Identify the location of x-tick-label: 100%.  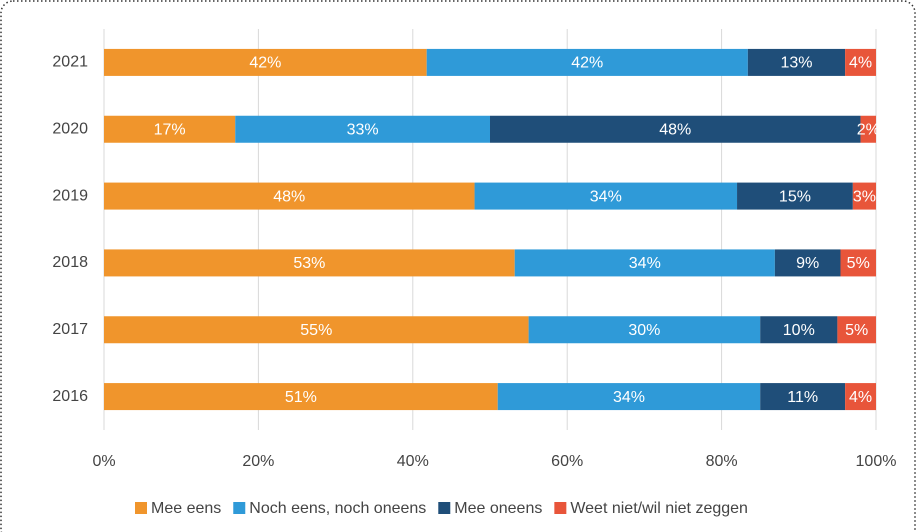
(876, 461).